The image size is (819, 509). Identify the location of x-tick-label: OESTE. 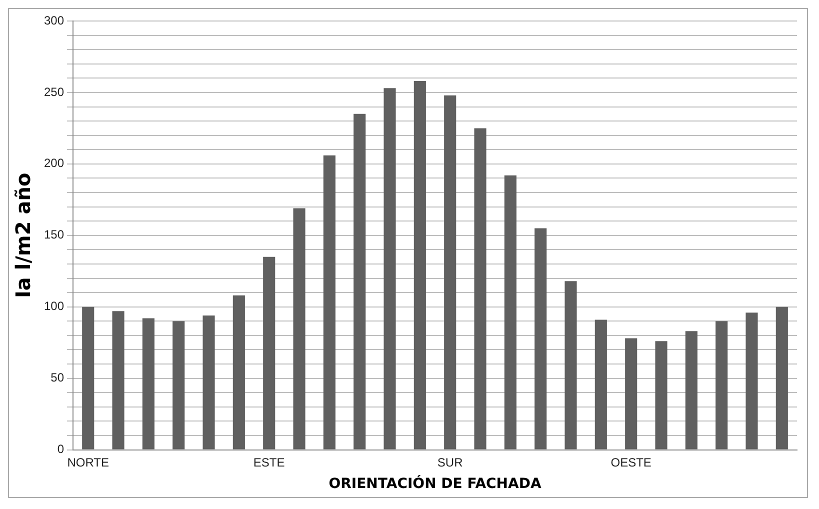
(631, 462).